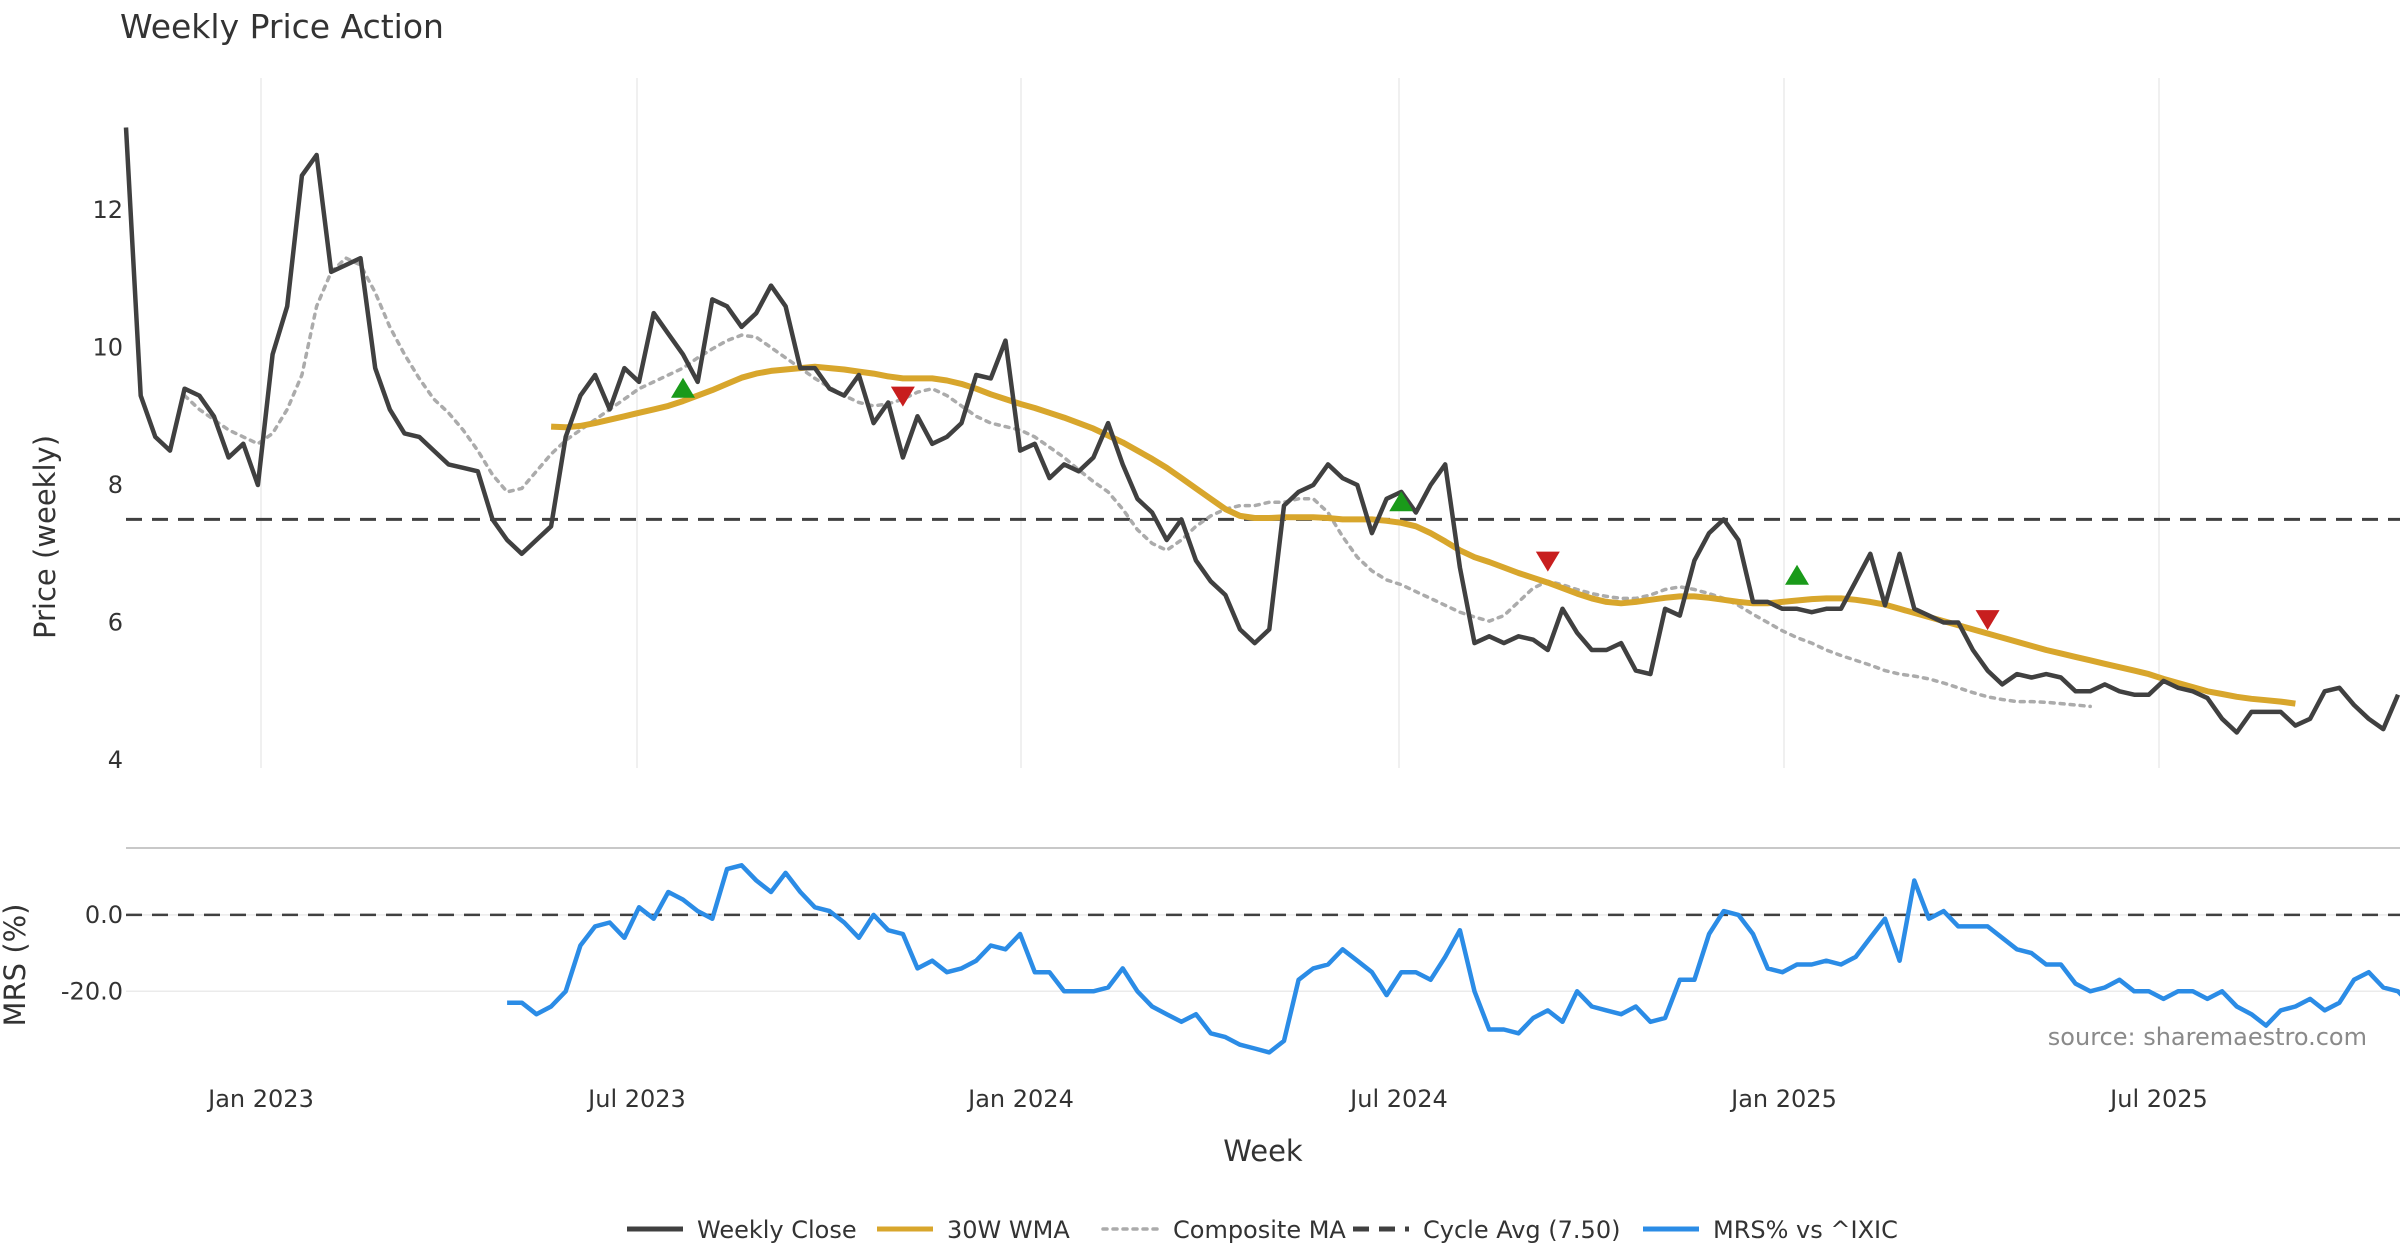  Describe the element at coordinates (92, 991) in the screenshot. I see `mrs-y-tick: -20.0` at that location.